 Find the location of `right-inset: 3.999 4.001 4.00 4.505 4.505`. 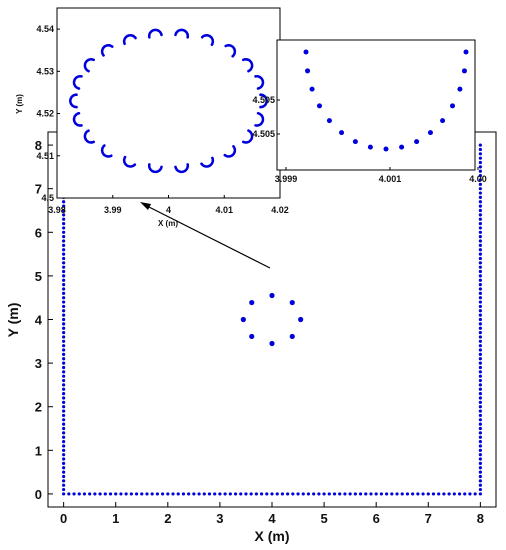

right-inset: 3.999 4.001 4.00 4.505 4.505 is located at coordinates (369, 111).